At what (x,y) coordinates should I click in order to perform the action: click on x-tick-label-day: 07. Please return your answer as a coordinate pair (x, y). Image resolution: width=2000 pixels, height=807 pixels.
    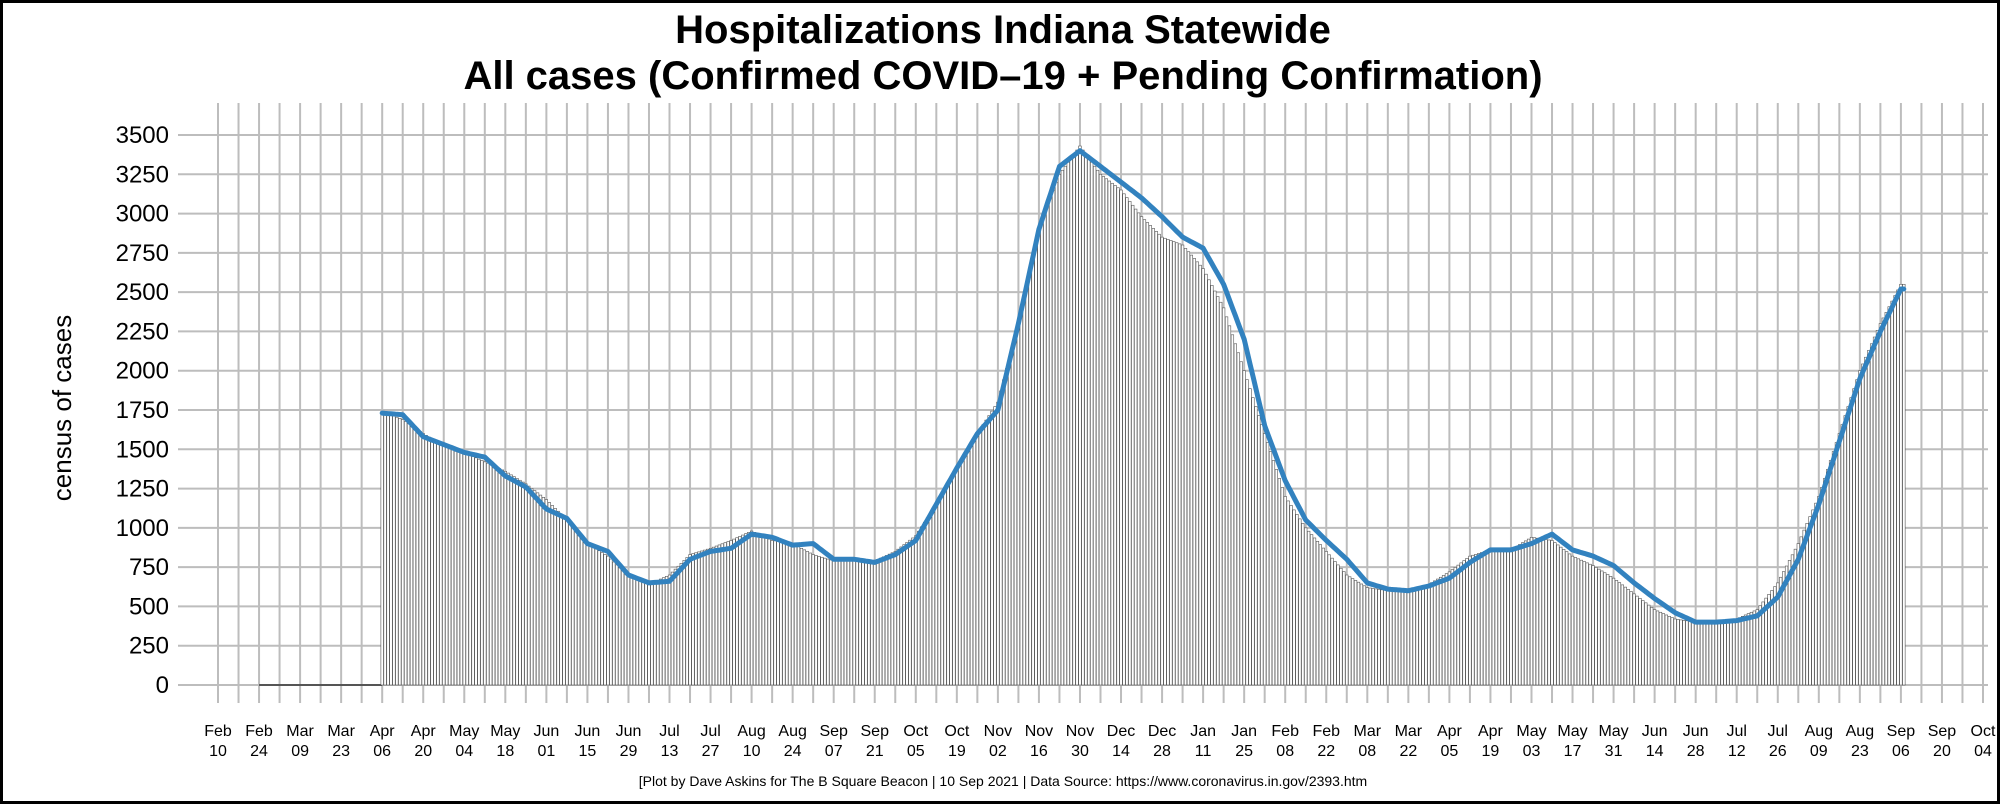
    Looking at the image, I should click on (834, 751).